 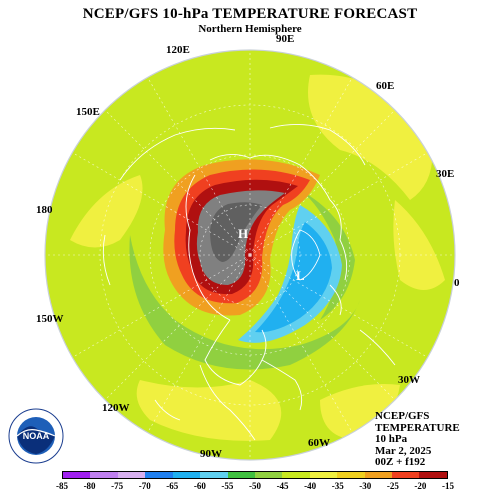 What do you see at coordinates (417, 427) in the screenshot?
I see `info-variable: TEMPERATURE` at bounding box center [417, 427].